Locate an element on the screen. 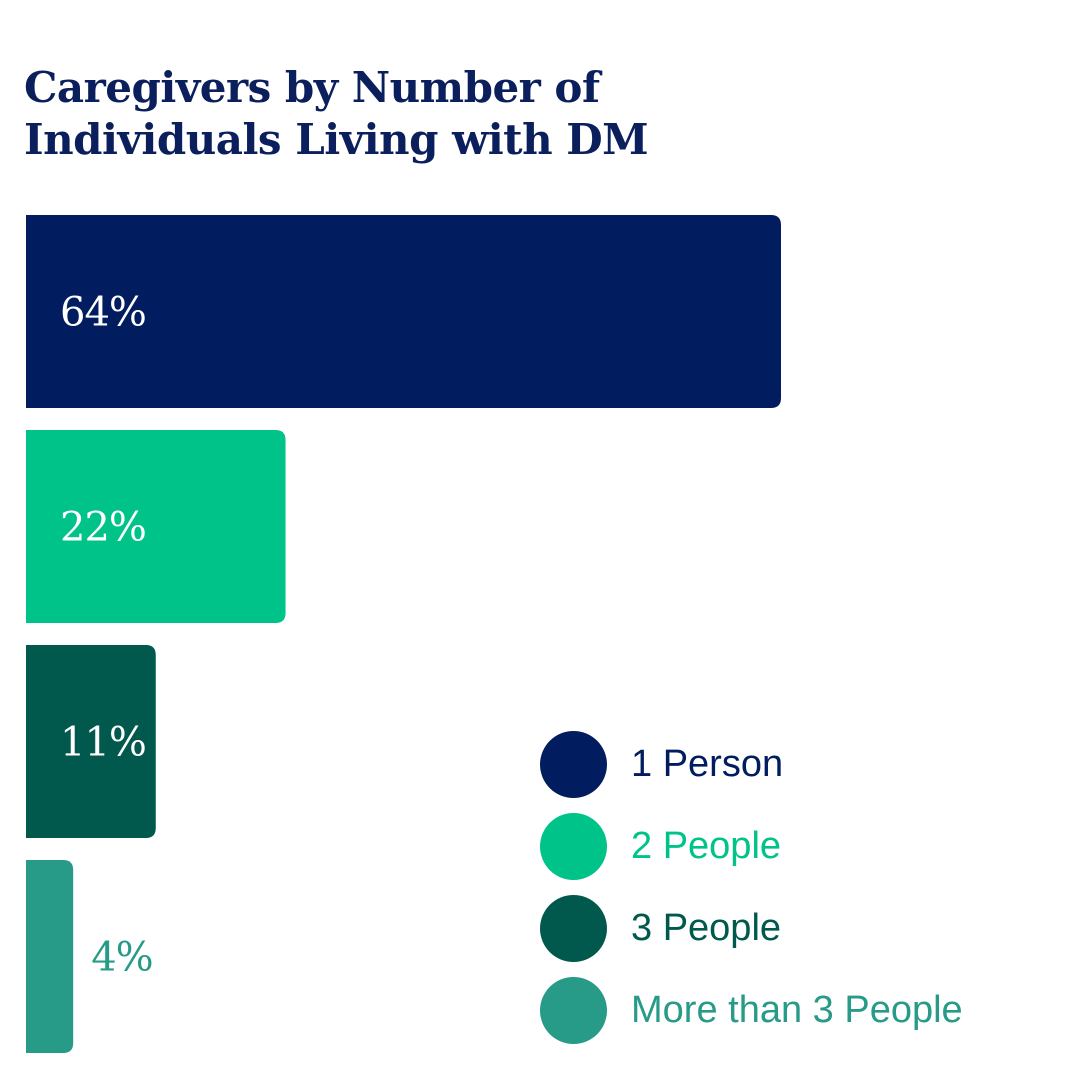  bar-1-person is located at coordinates (403, 311).